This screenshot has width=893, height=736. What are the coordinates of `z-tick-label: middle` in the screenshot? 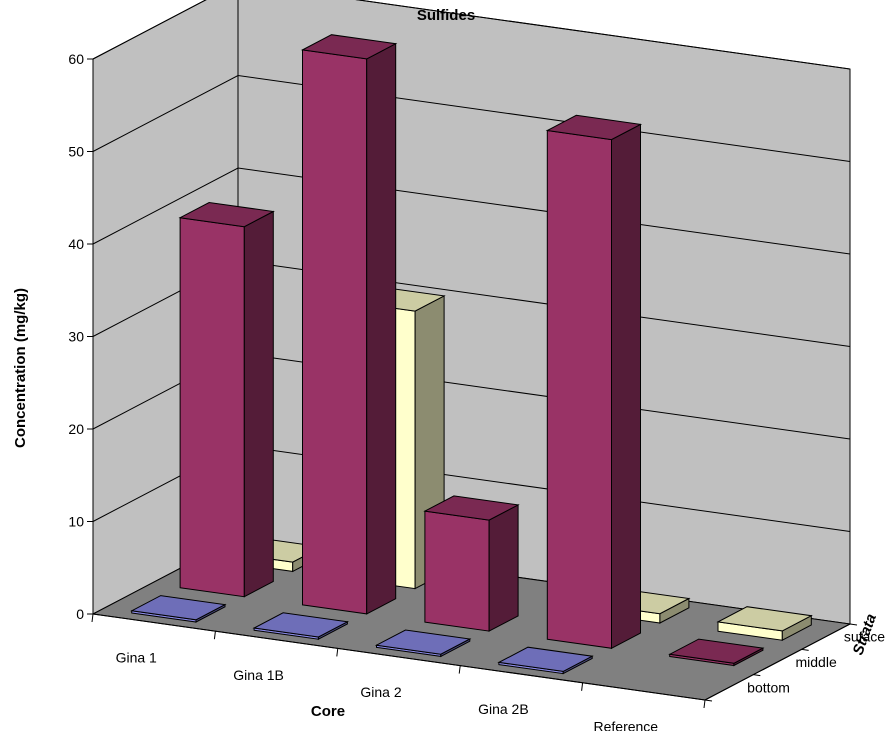 It's located at (816, 662).